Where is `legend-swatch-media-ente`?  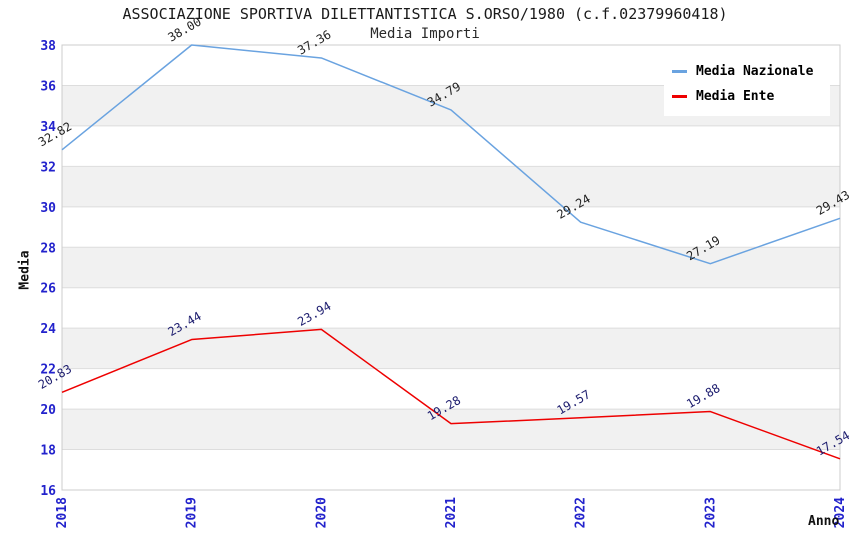
legend-swatch-media-ente is located at coordinates (679, 96).